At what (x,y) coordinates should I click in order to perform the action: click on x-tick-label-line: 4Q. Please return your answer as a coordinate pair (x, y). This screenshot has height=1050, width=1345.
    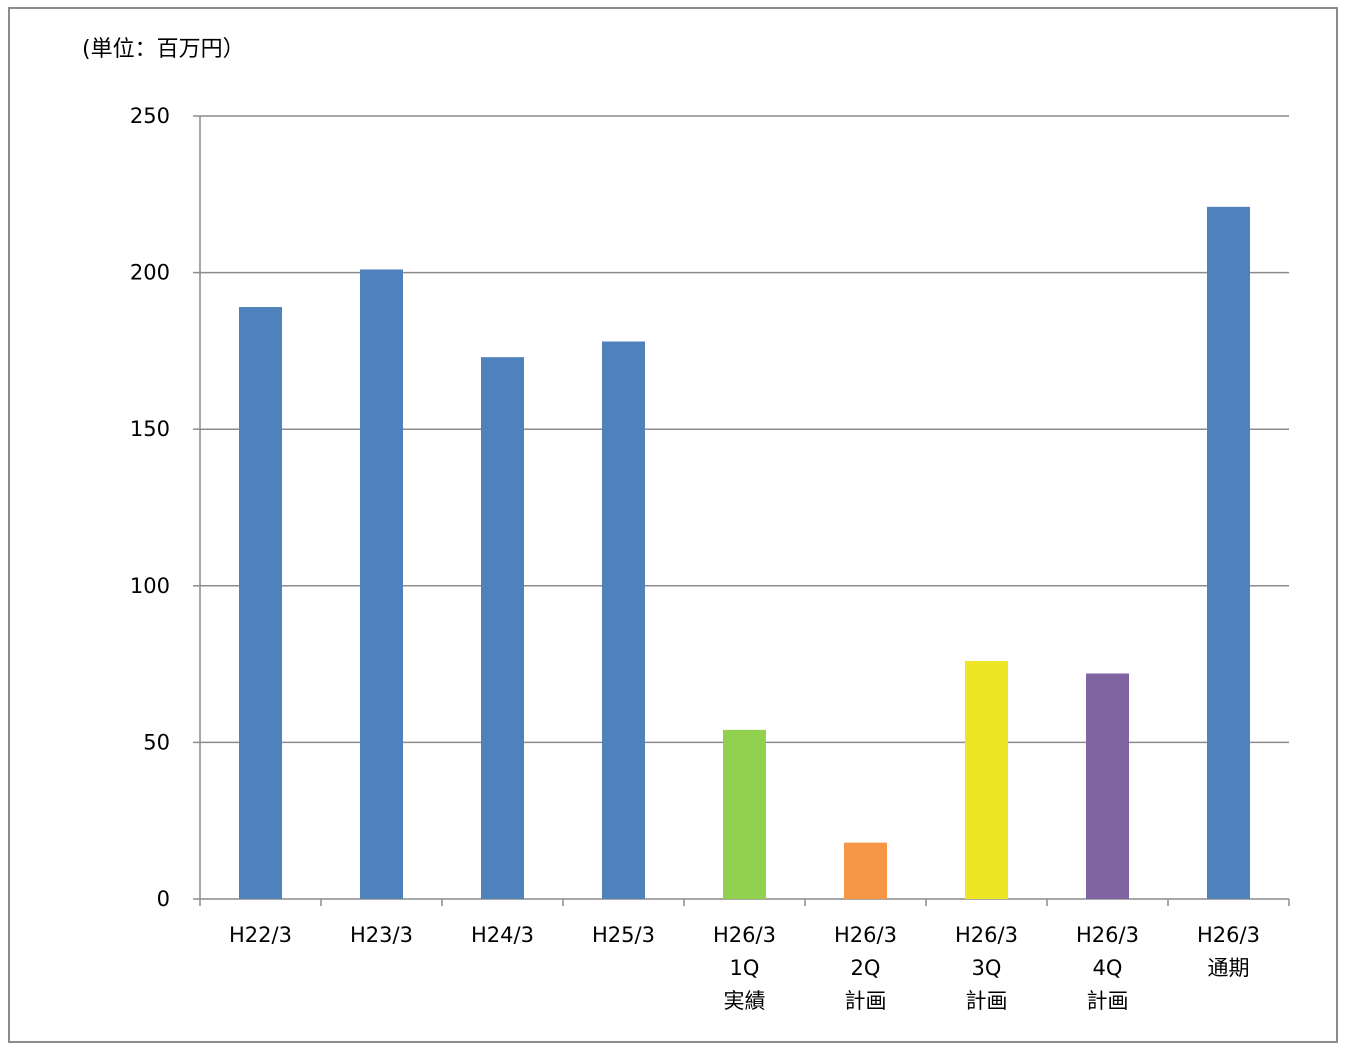
    Looking at the image, I should click on (1108, 968).